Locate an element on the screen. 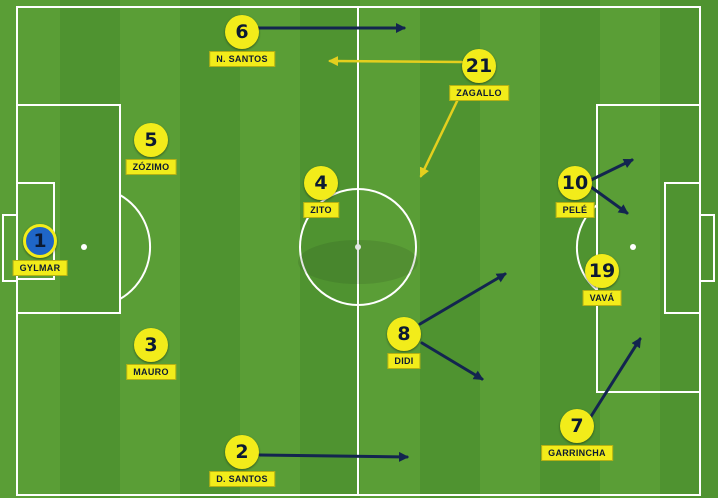 This screenshot has height=498, width=718. player-number: 8 is located at coordinates (404, 334).